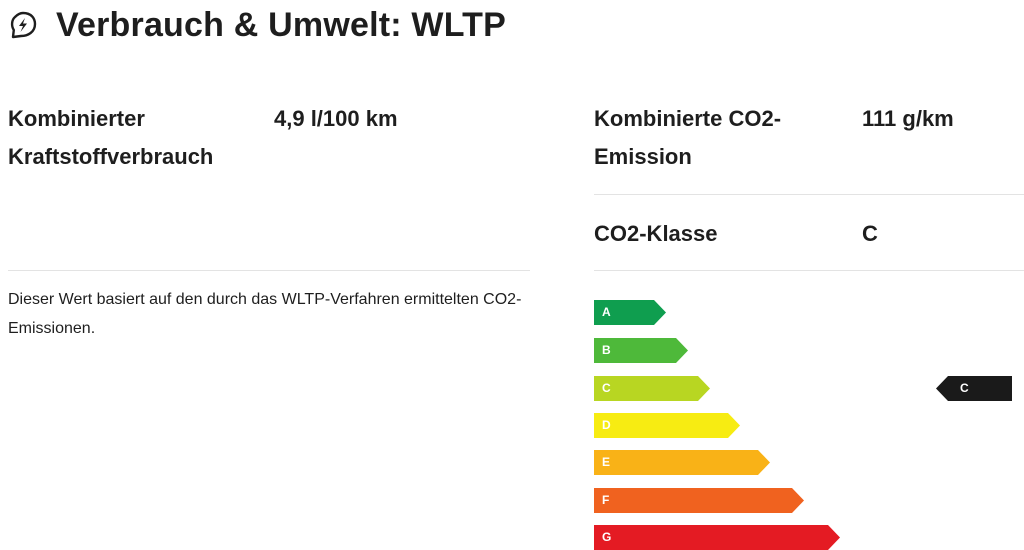 The image size is (1024, 550). Describe the element at coordinates (682, 462) in the screenshot. I see `efficiency-bar-e: E` at that location.